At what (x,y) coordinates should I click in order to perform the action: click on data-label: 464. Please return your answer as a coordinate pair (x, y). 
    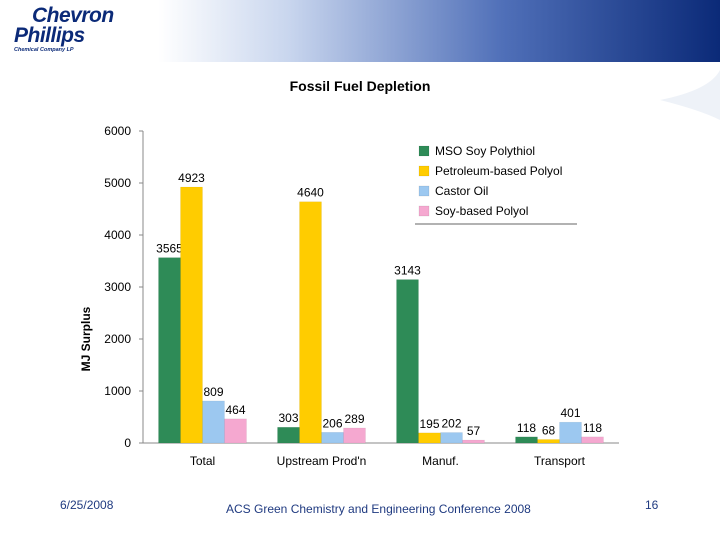
    Looking at the image, I should click on (235, 410).